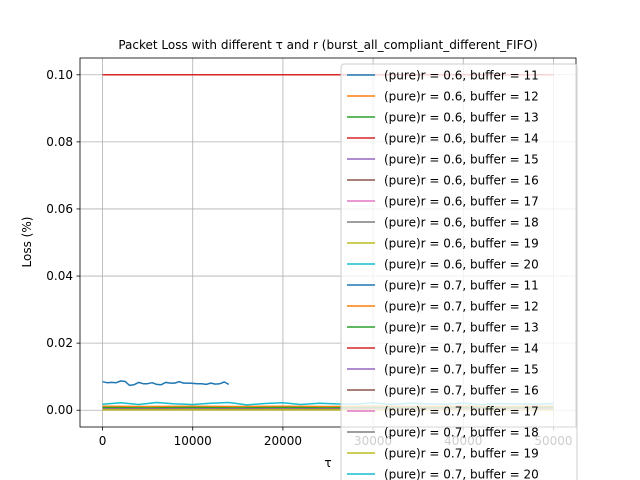 Image resolution: width=640 pixels, height=480 pixels. What do you see at coordinates (461, 160) in the screenshot?
I see `legend-label: (pure)r = 0.6, buffer = 15` at bounding box center [461, 160].